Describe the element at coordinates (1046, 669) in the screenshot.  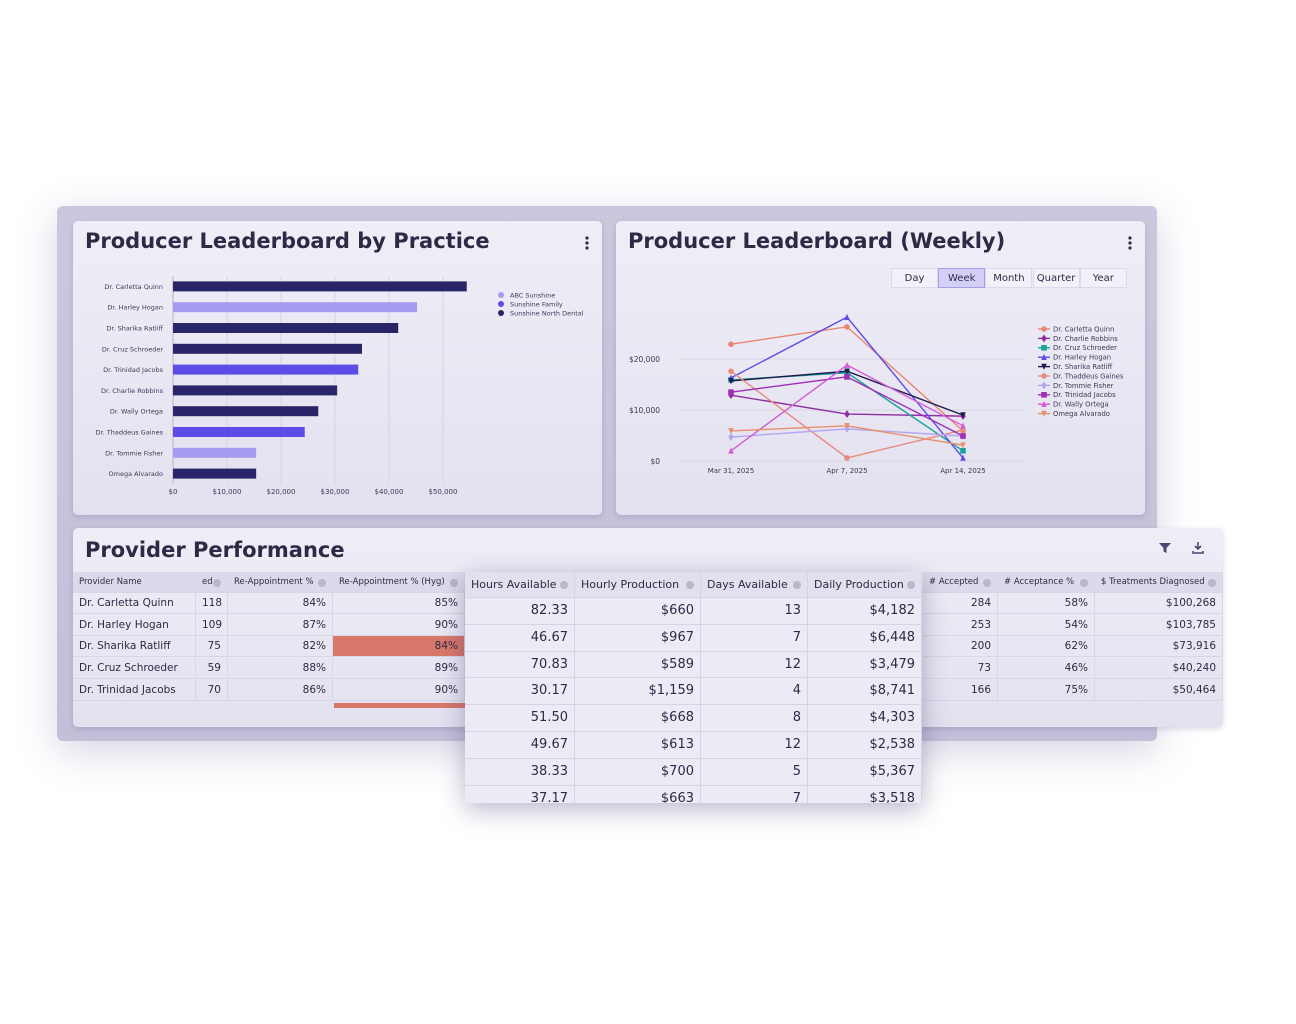
I see `table-cell: 46%` at that location.